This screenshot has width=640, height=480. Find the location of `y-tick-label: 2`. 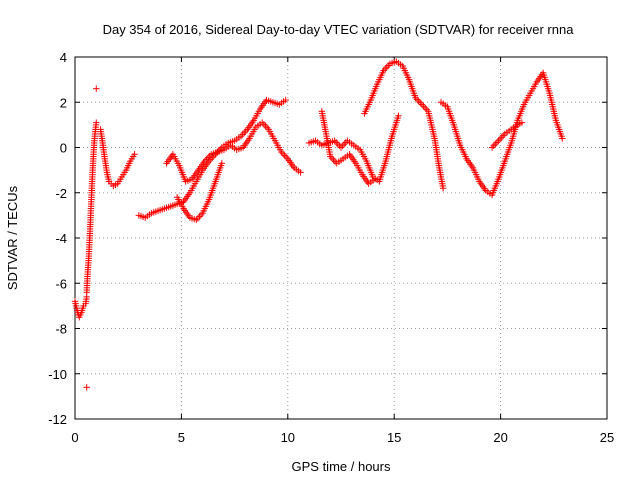

y-tick-label: 2 is located at coordinates (63, 102).